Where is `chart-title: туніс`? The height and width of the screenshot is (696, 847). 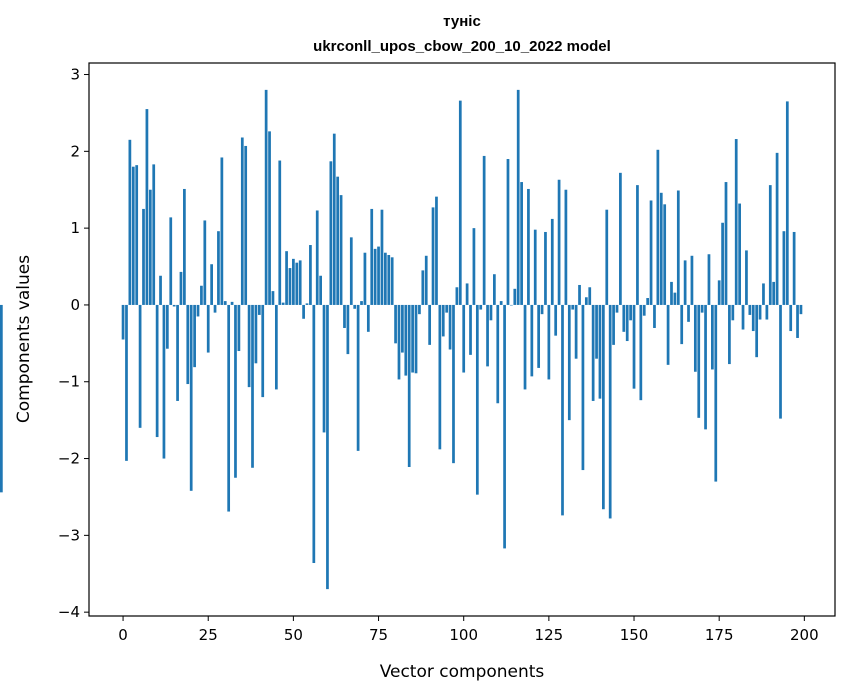
chart-title: туніс is located at coordinates (462, 21).